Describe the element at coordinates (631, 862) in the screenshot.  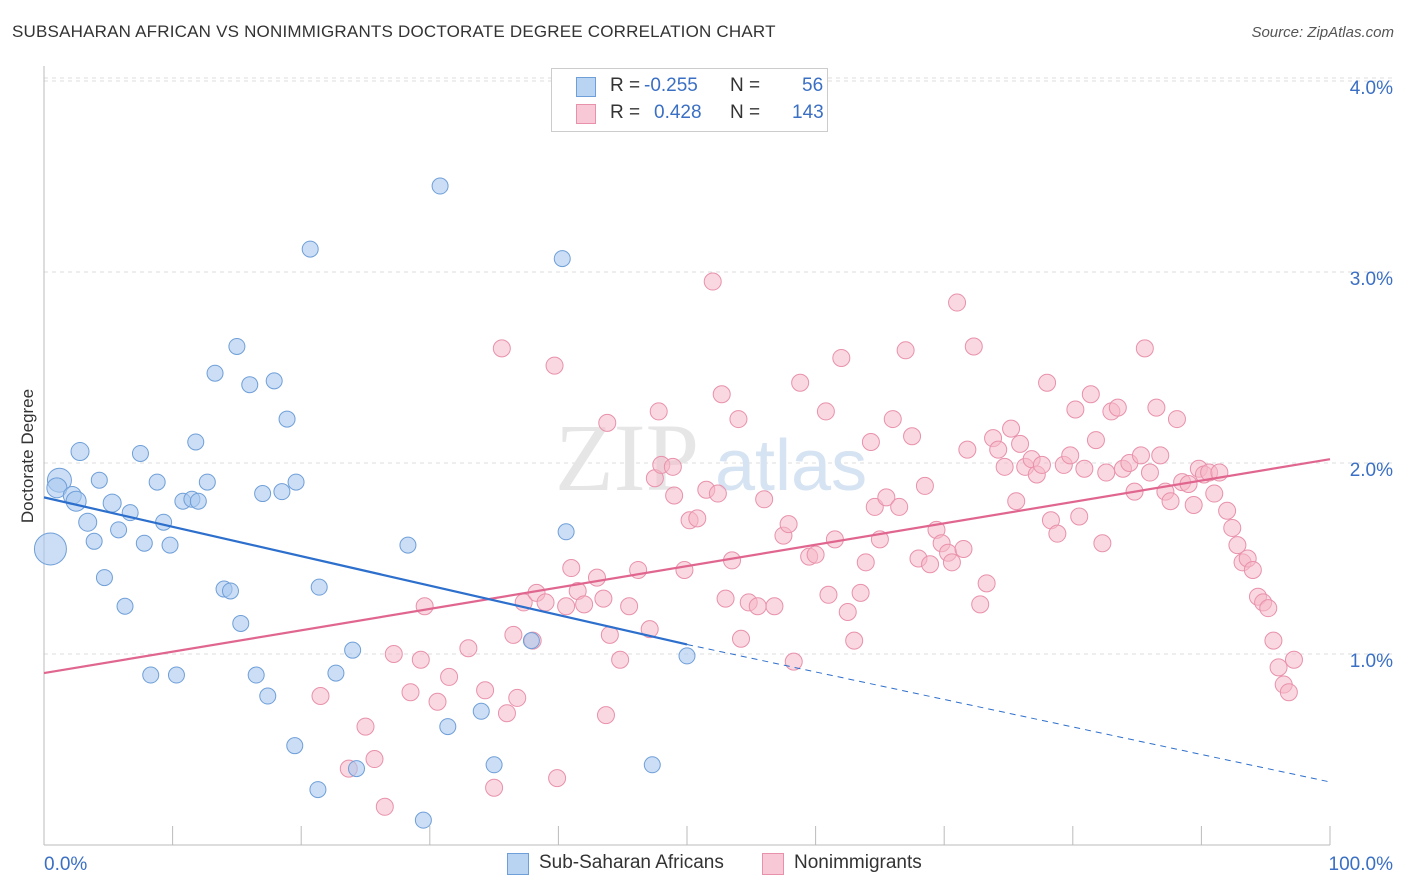
I see `bottom-legend-label: Sub-Saharan Africans` at that location.